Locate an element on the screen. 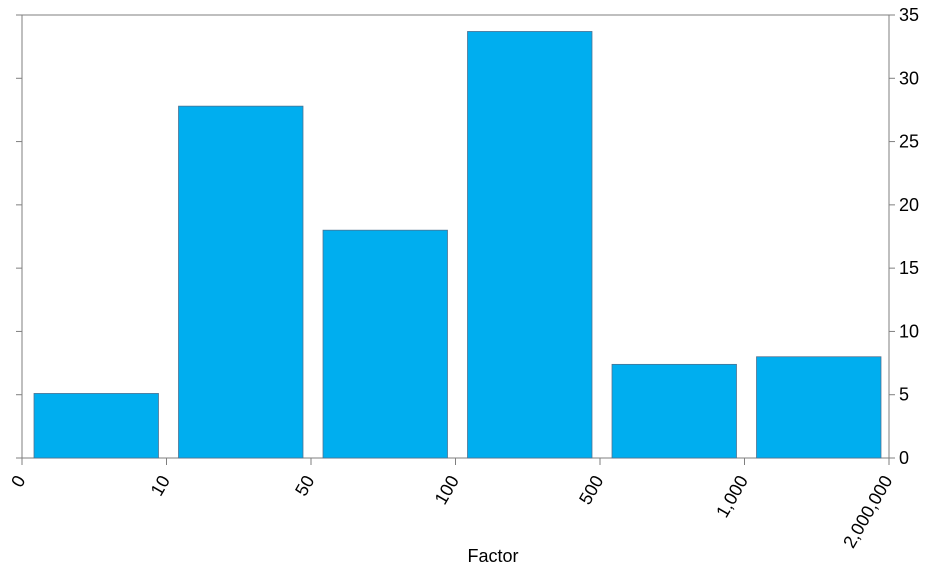 Image resolution: width=941 pixels, height=578 pixels. bar-100–500 is located at coordinates (530, 245).